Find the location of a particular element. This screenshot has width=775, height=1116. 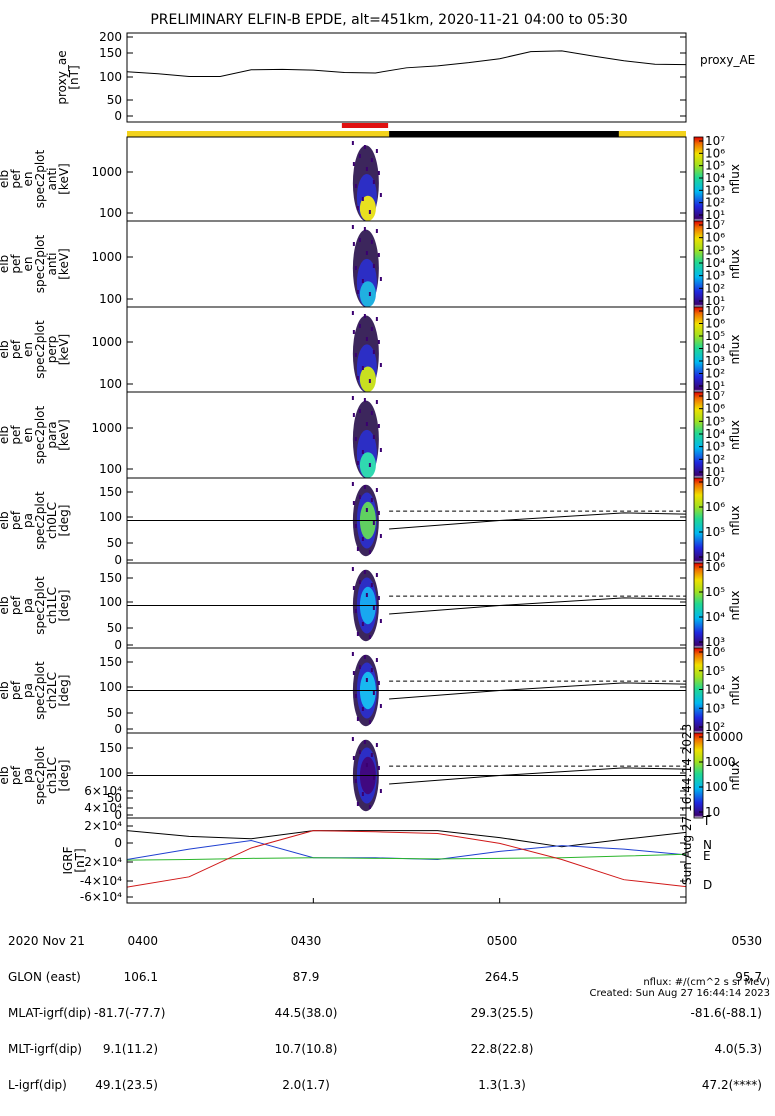

y-tick-label: 4×10⁴ is located at coordinates (103, 808).